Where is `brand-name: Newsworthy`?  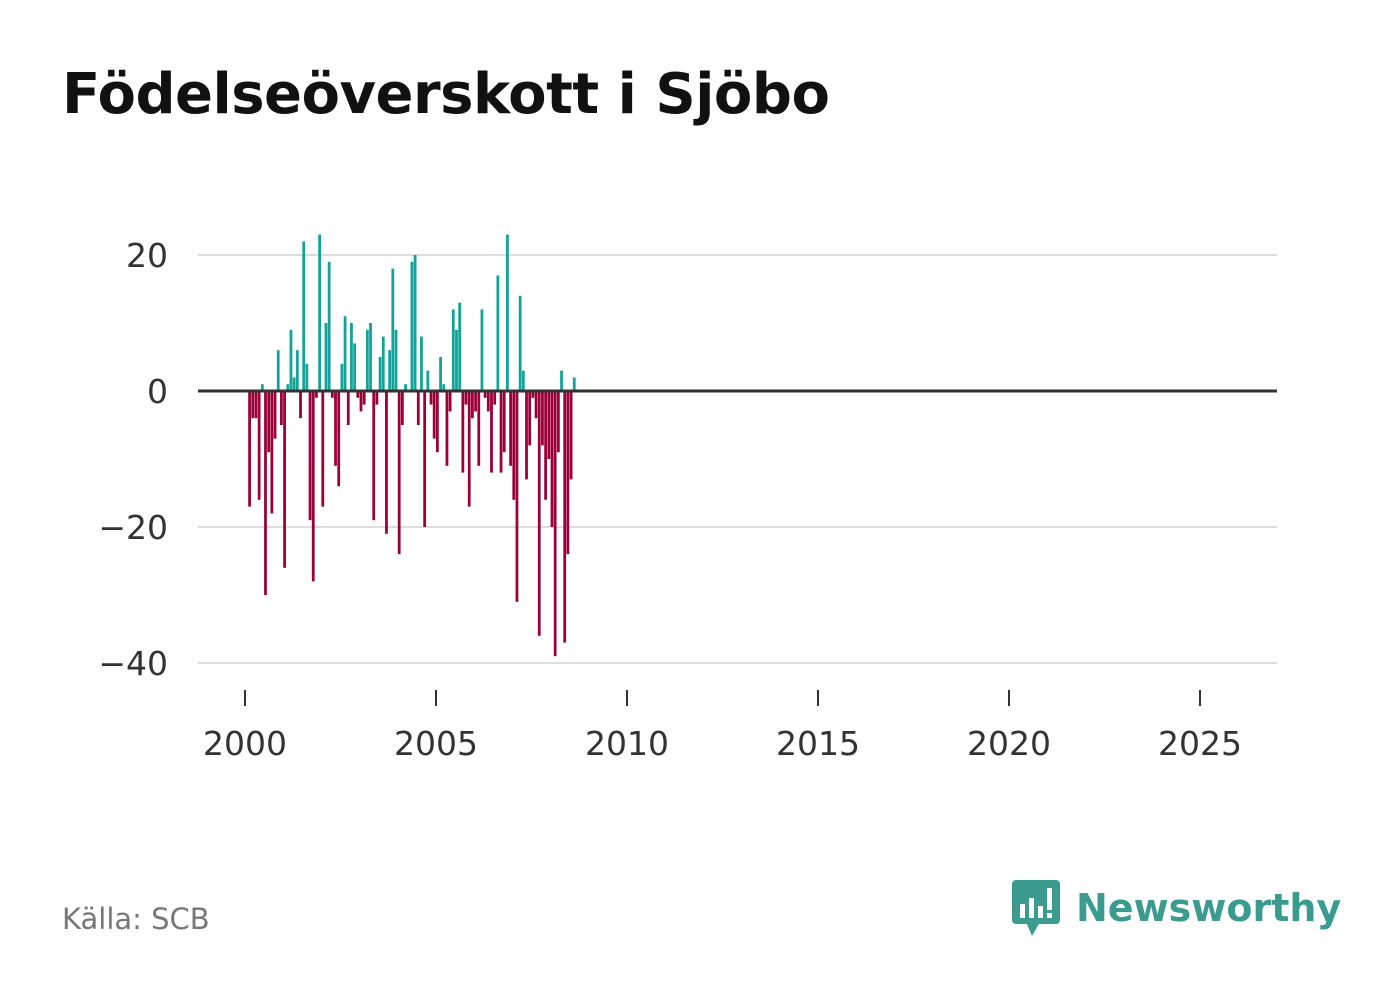
brand-name: Newsworthy is located at coordinates (1209, 908).